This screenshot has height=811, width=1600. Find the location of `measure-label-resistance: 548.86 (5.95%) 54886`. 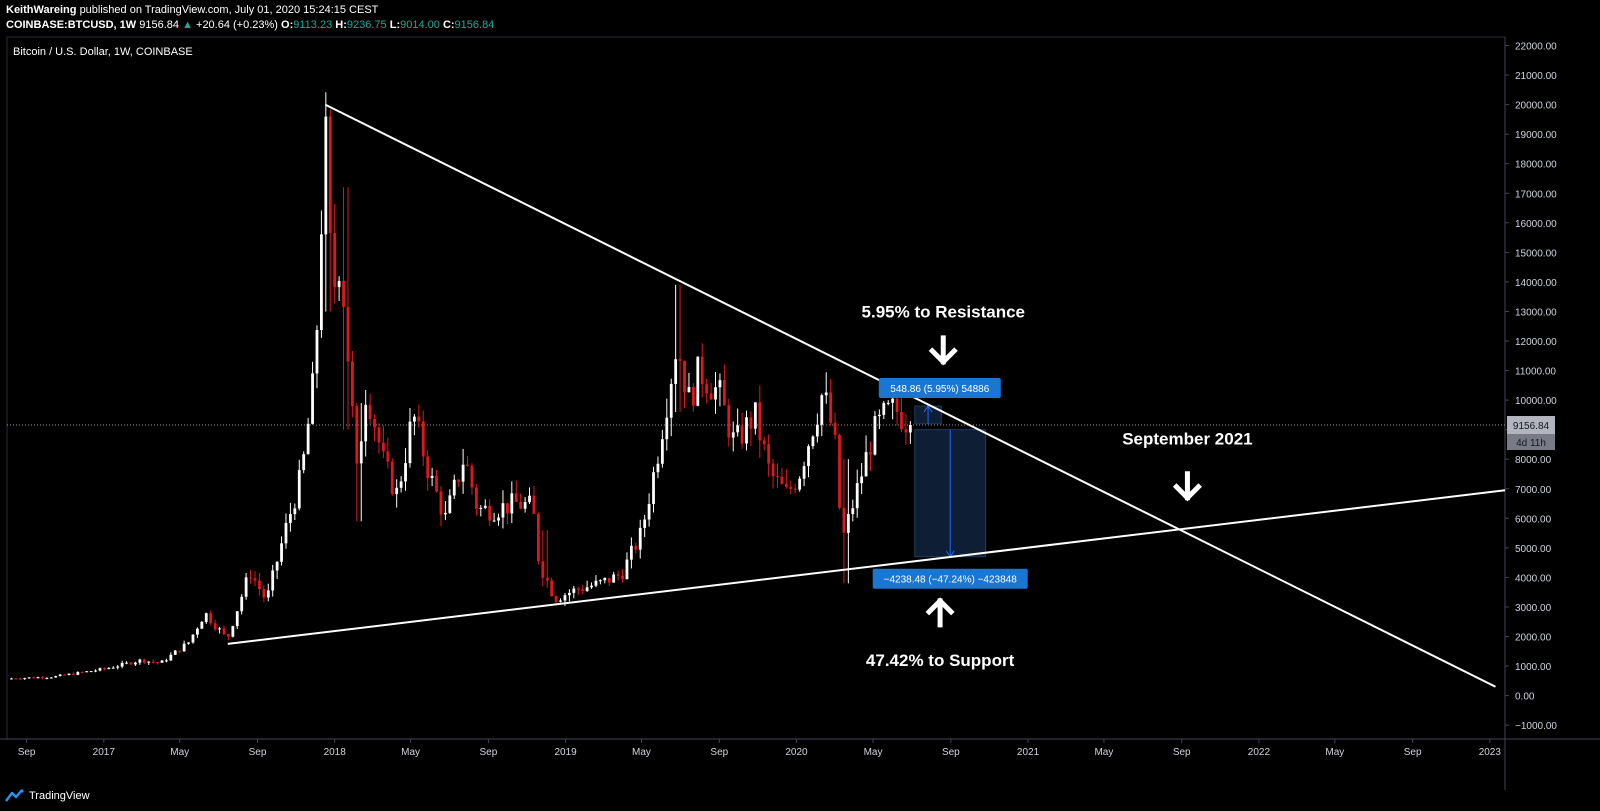

measure-label-resistance: 548.86 (5.95%) 54886 is located at coordinates (939, 388).